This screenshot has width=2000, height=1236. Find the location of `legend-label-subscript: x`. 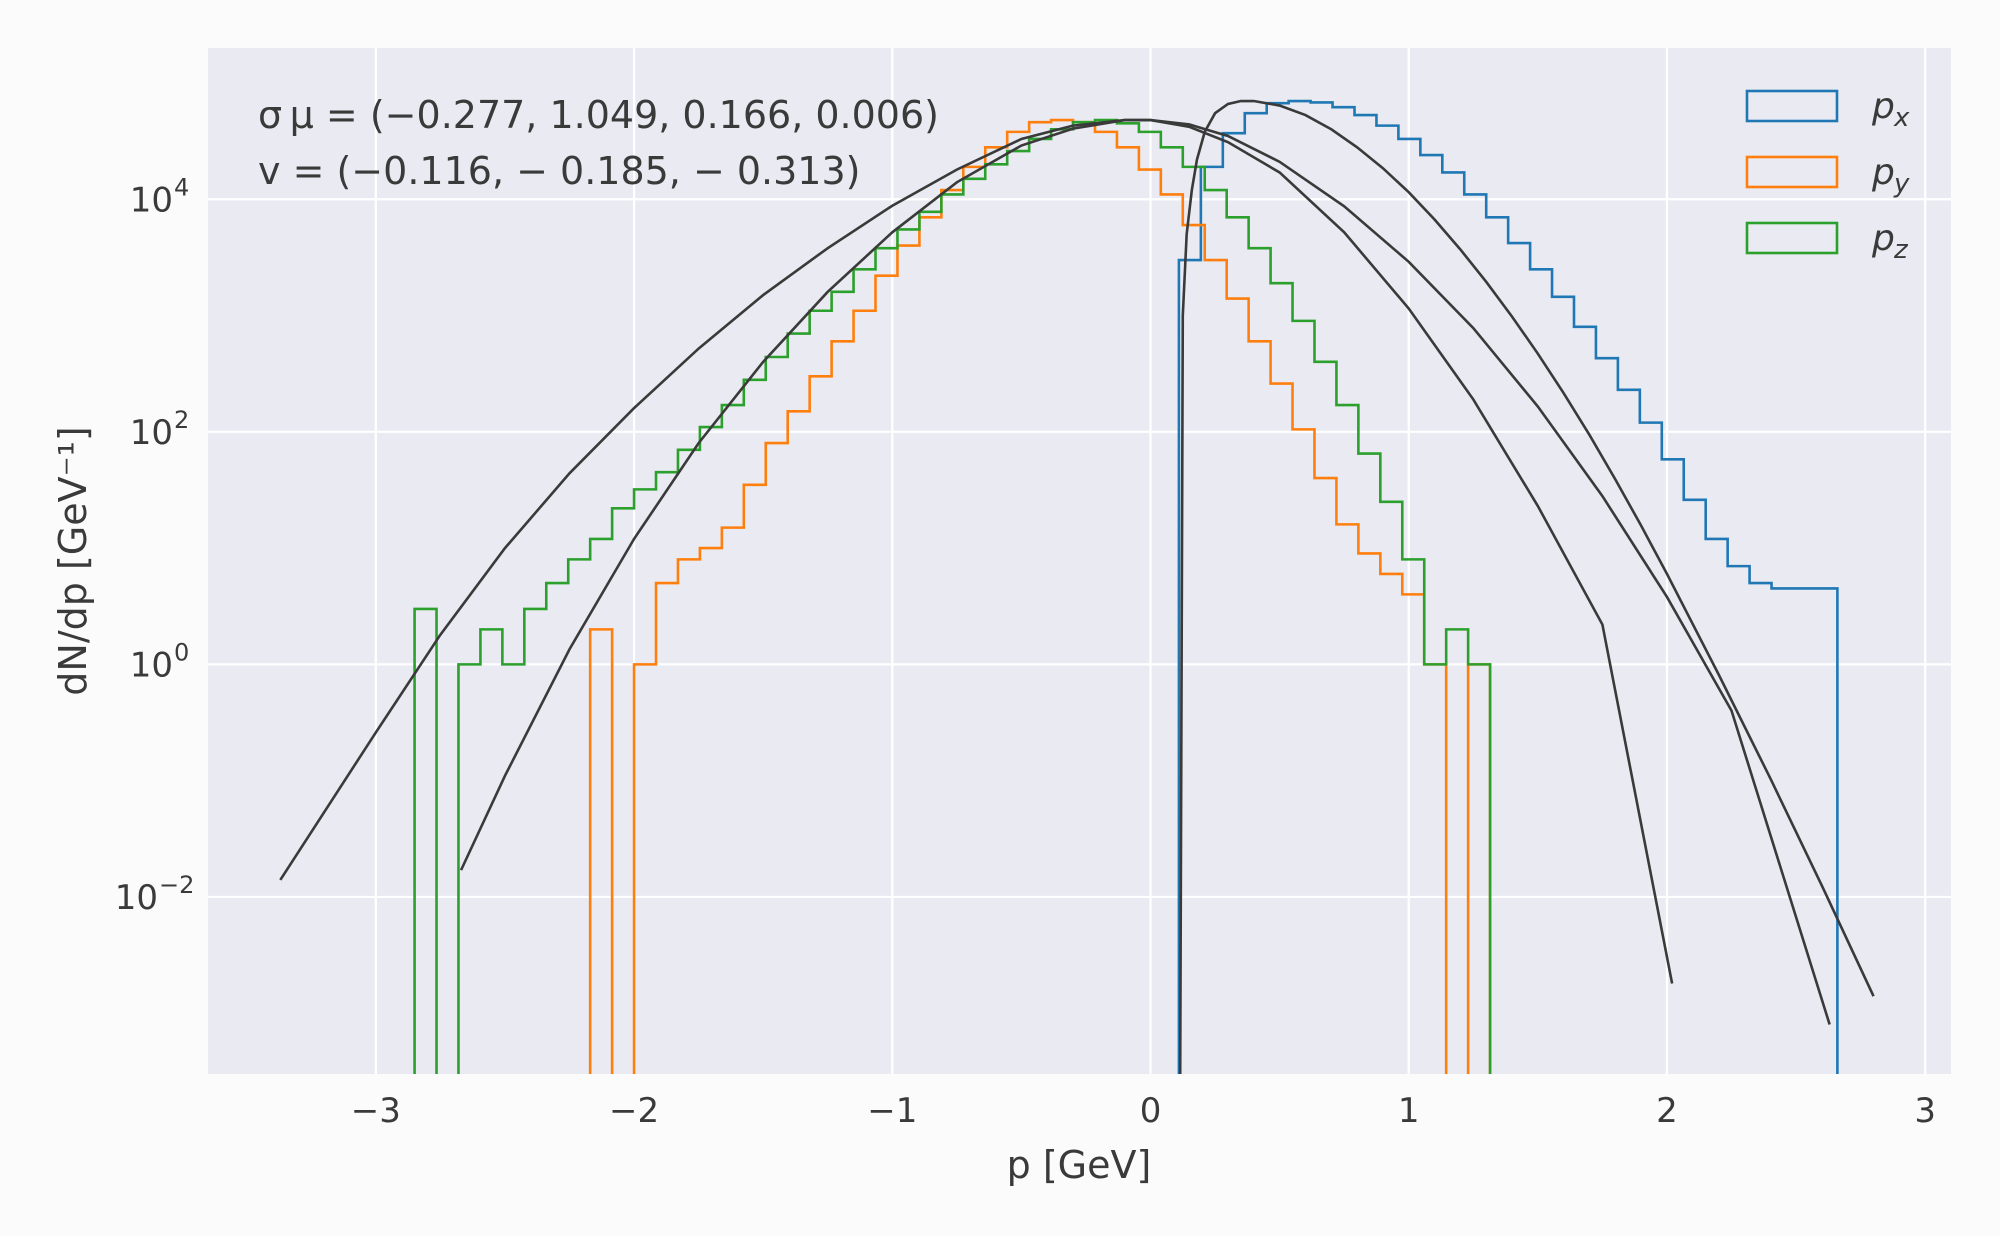

legend-label-subscript: x is located at coordinates (1901, 118).